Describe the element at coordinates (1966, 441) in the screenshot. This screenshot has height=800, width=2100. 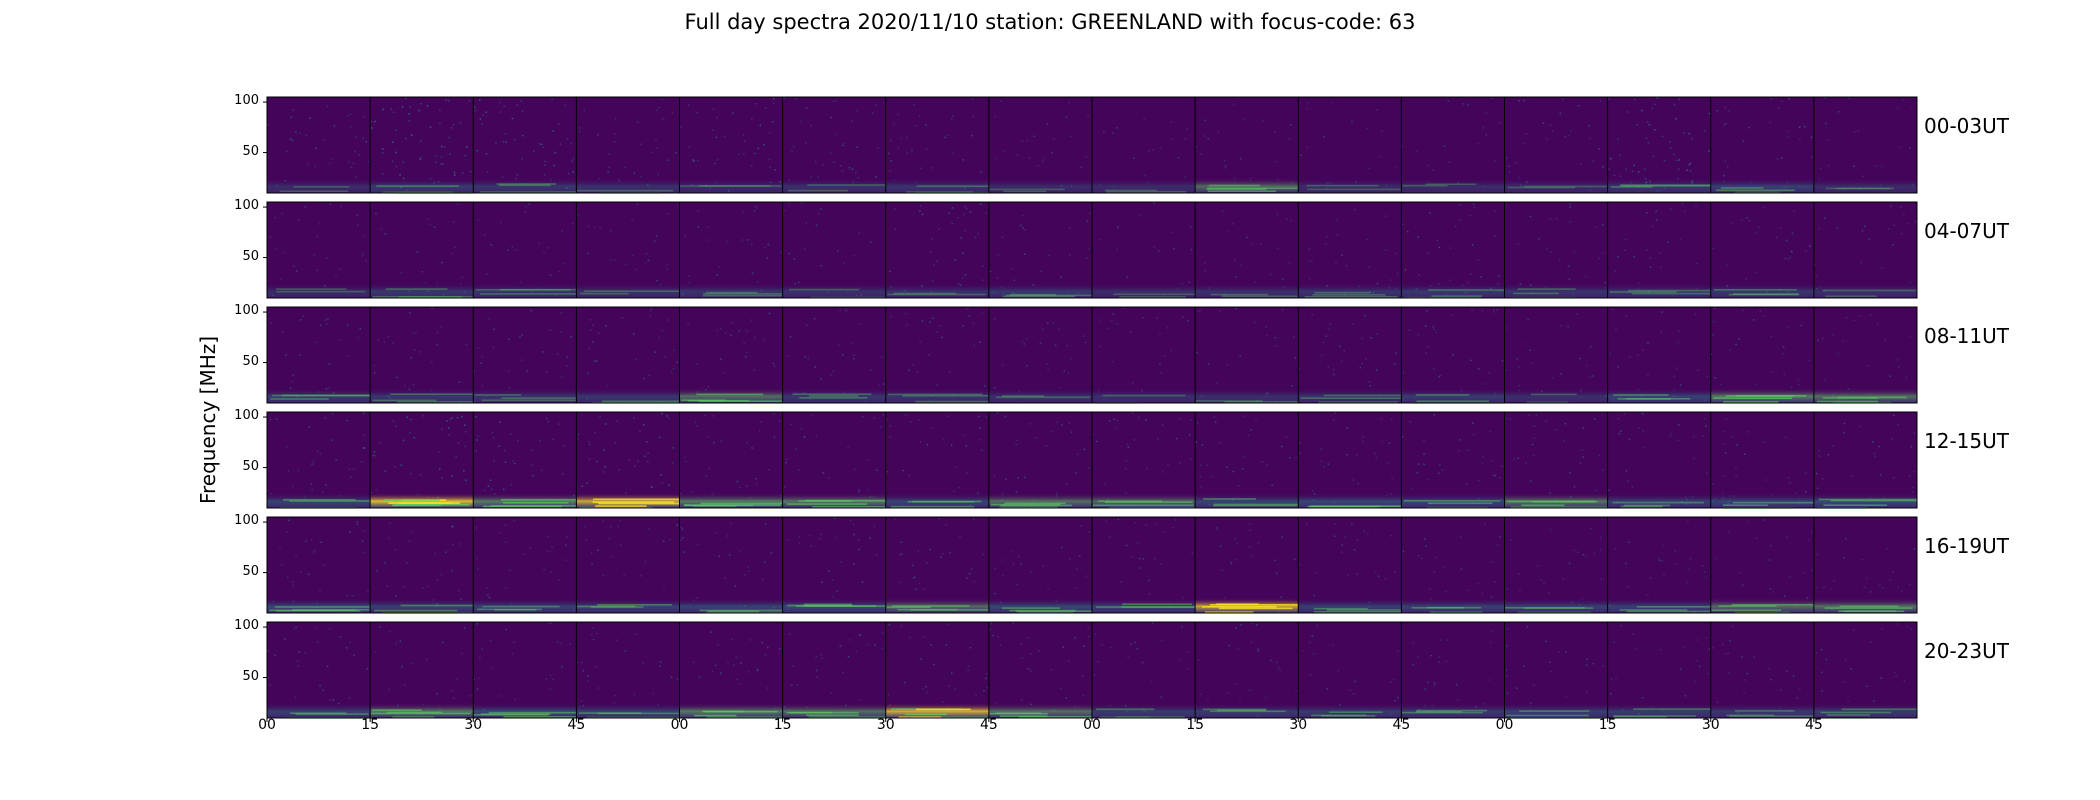
I see `row-label: 12-15UT` at that location.